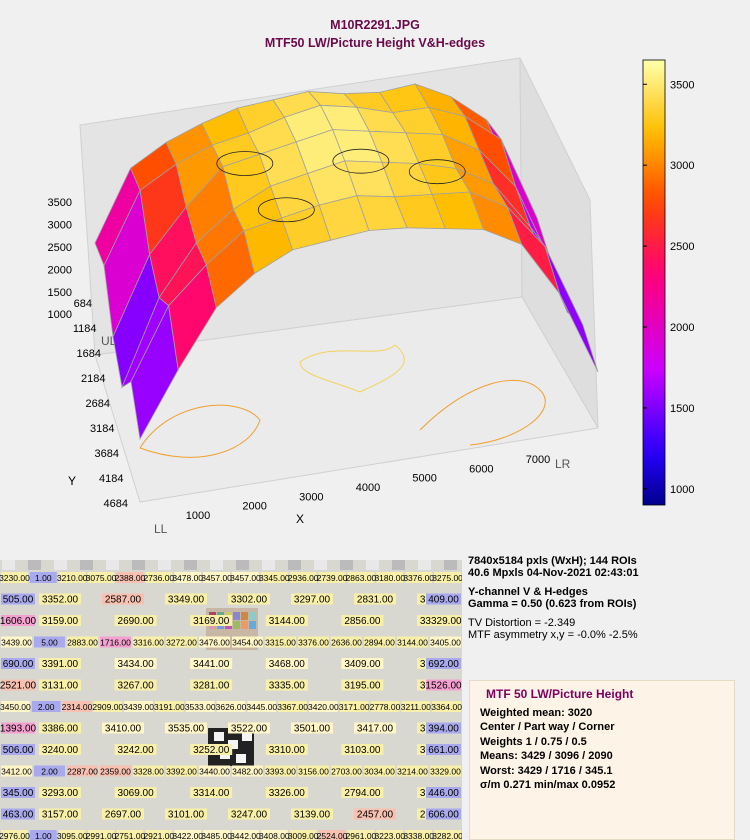 The width and height of the screenshot is (750, 840). I want to click on asymmetry-text: MTF asymmetry x,y = -0.0% -2.5%, so click(553, 635).